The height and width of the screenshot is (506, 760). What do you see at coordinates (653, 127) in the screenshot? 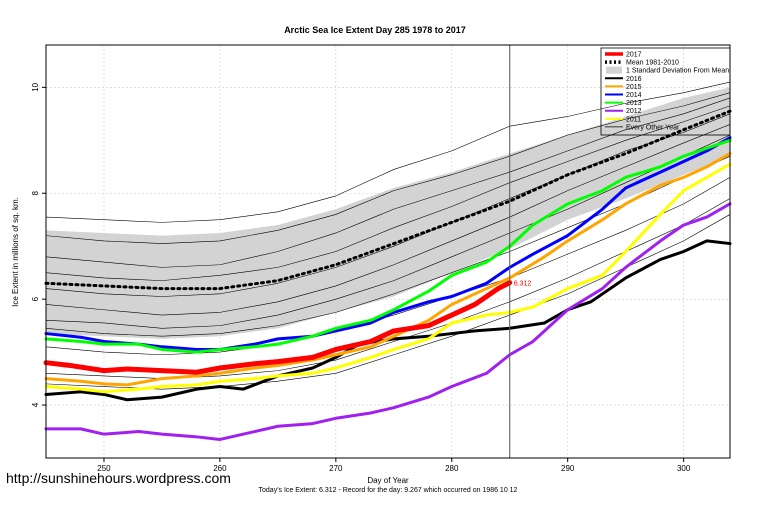
I see `legend-label-every-other-year: Every Other Year` at bounding box center [653, 127].